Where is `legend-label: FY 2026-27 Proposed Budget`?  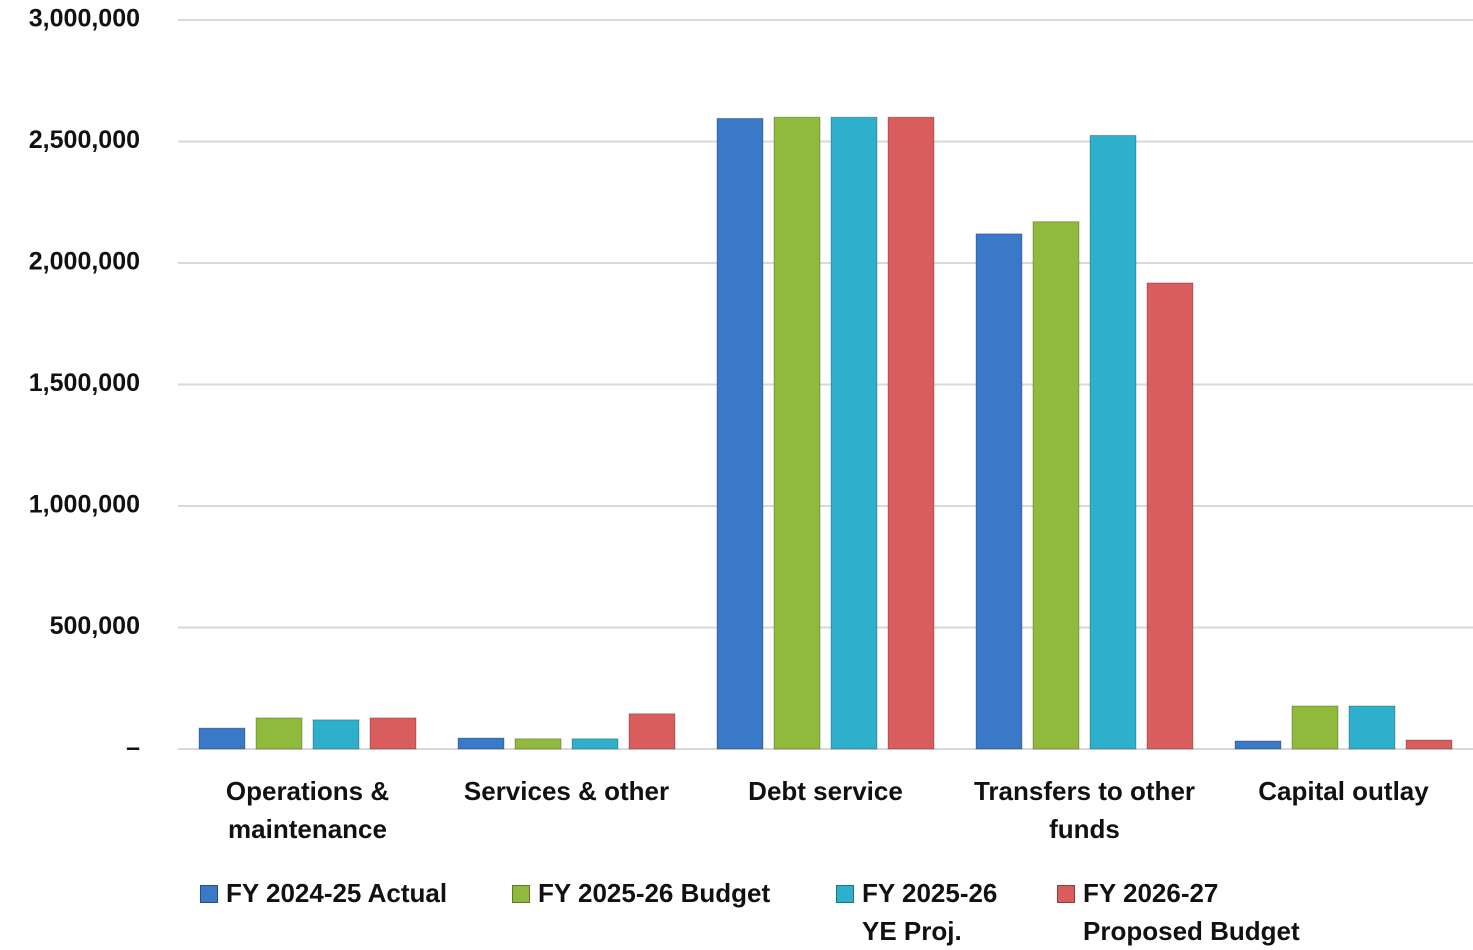 legend-label: FY 2026-27 Proposed Budget is located at coordinates (1191, 912).